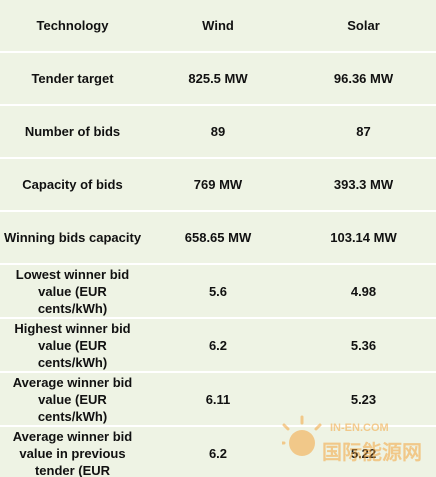 The height and width of the screenshot is (477, 436). What do you see at coordinates (72, 132) in the screenshot?
I see `row-label: Number of bids` at bounding box center [72, 132].